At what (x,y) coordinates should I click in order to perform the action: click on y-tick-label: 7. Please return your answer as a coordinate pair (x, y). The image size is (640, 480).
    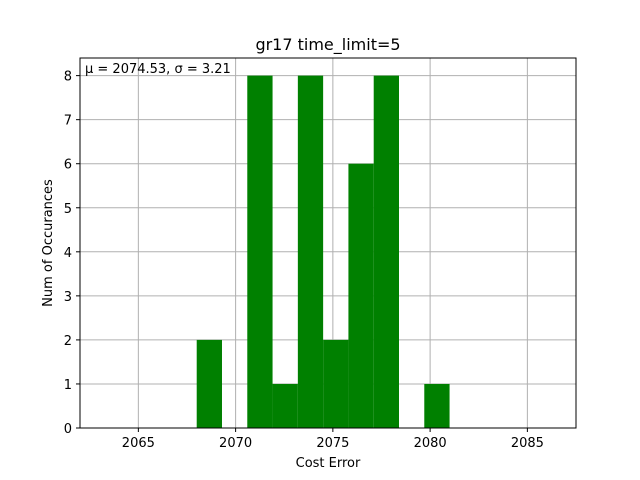
    Looking at the image, I should click on (68, 121).